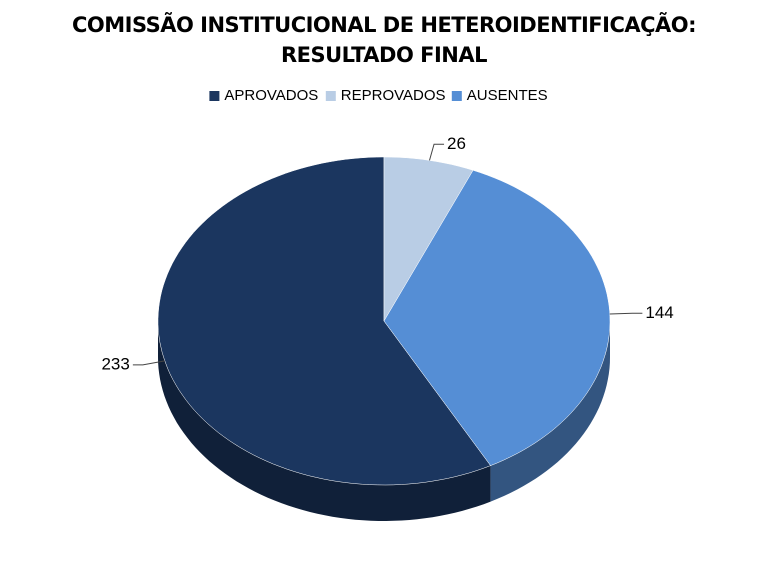 This screenshot has height=576, width=768. Describe the element at coordinates (384, 55) in the screenshot. I see `chart-title: RESULTADO FINAL` at that location.